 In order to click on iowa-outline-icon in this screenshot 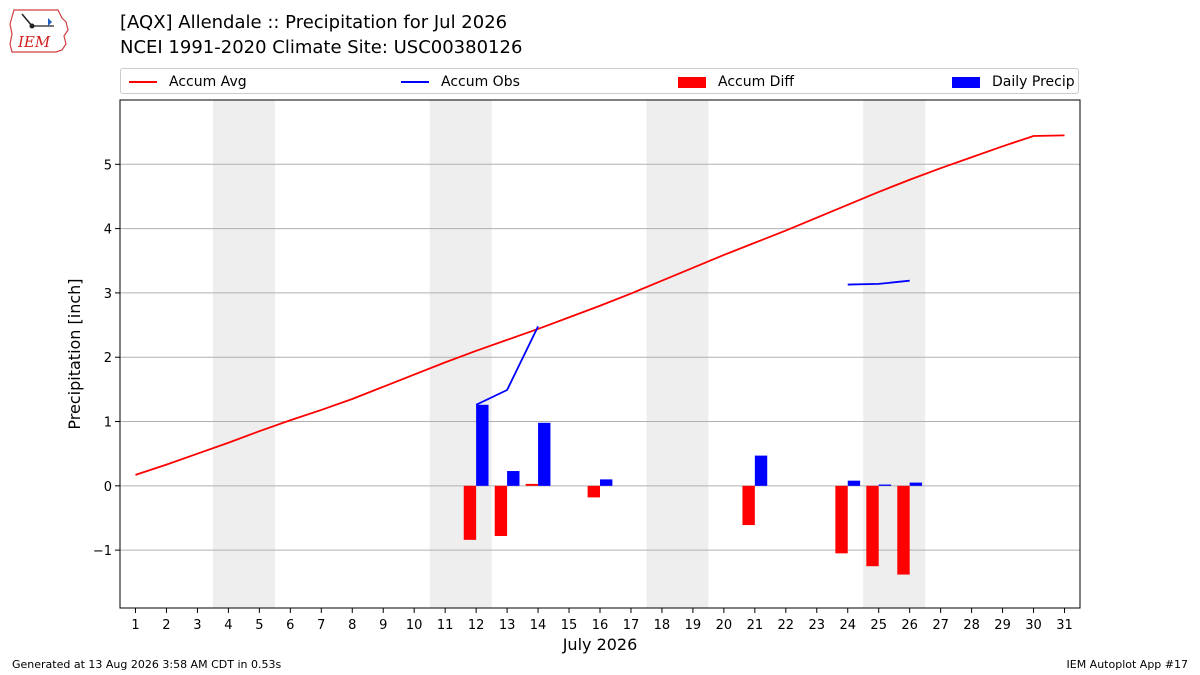, I will do `click(39, 31)`.